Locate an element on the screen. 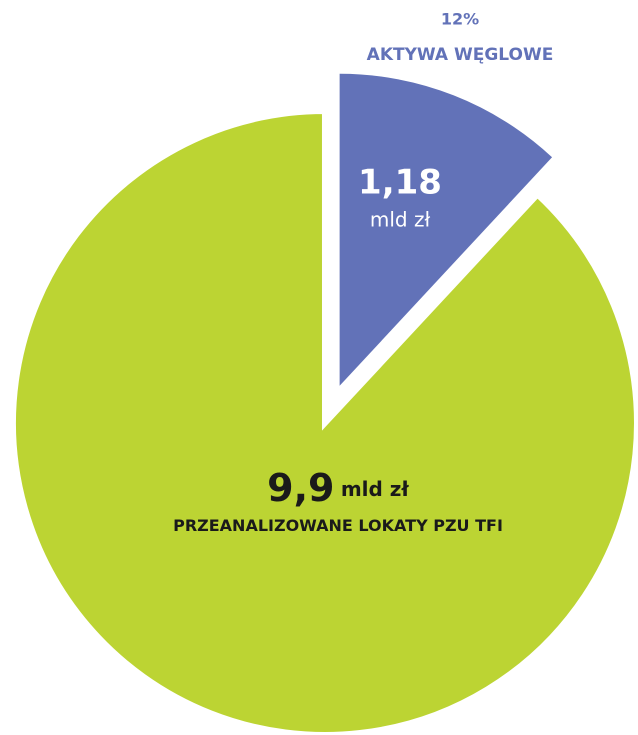 The width and height of the screenshot is (638, 735). share-label: 12% is located at coordinates (460, 19).